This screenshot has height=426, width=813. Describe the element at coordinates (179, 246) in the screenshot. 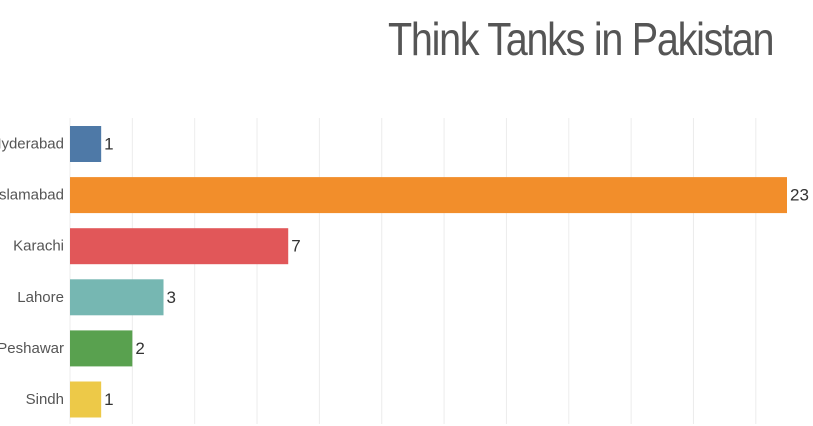

I see `bar-karachi` at that location.